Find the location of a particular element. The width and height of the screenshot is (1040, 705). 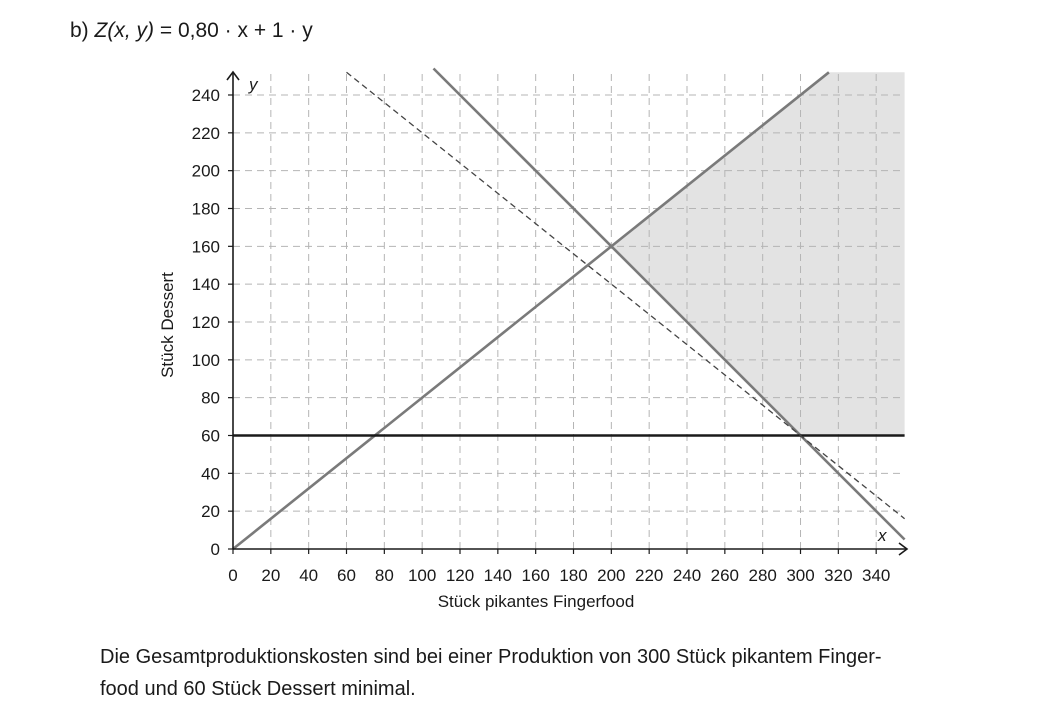

y-tick-label: 60 is located at coordinates (210, 435).